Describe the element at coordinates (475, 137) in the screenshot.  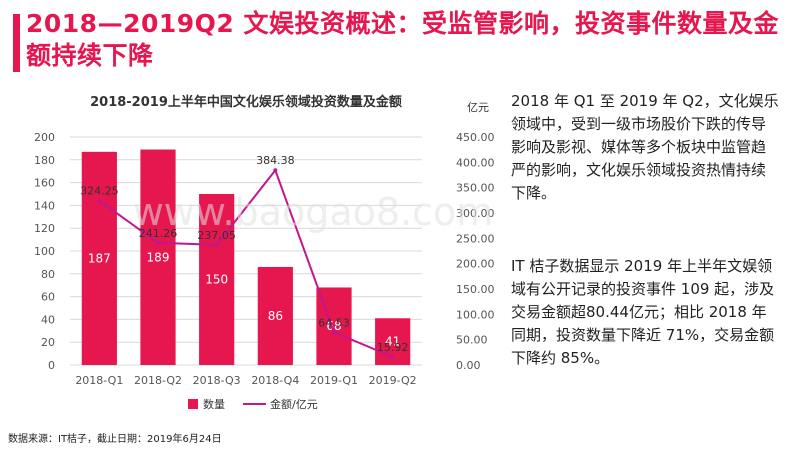
I see `y-right-tick-label: 450.00` at that location.